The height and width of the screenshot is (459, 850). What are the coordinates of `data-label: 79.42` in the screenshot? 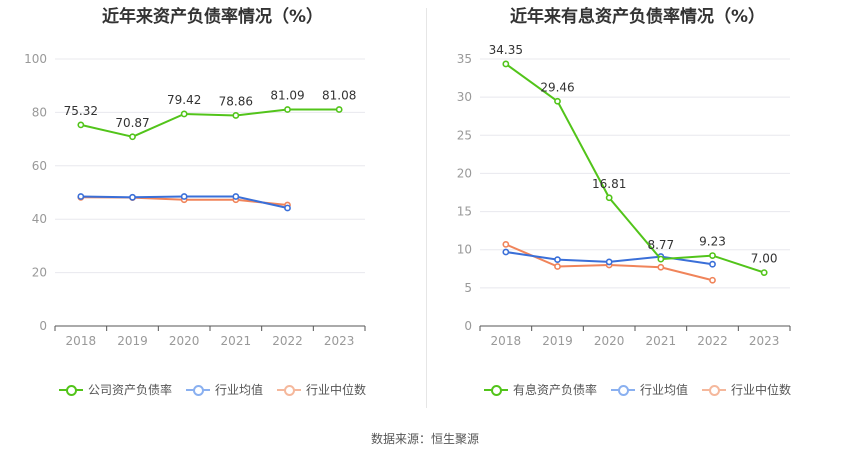 It's located at (184, 100).